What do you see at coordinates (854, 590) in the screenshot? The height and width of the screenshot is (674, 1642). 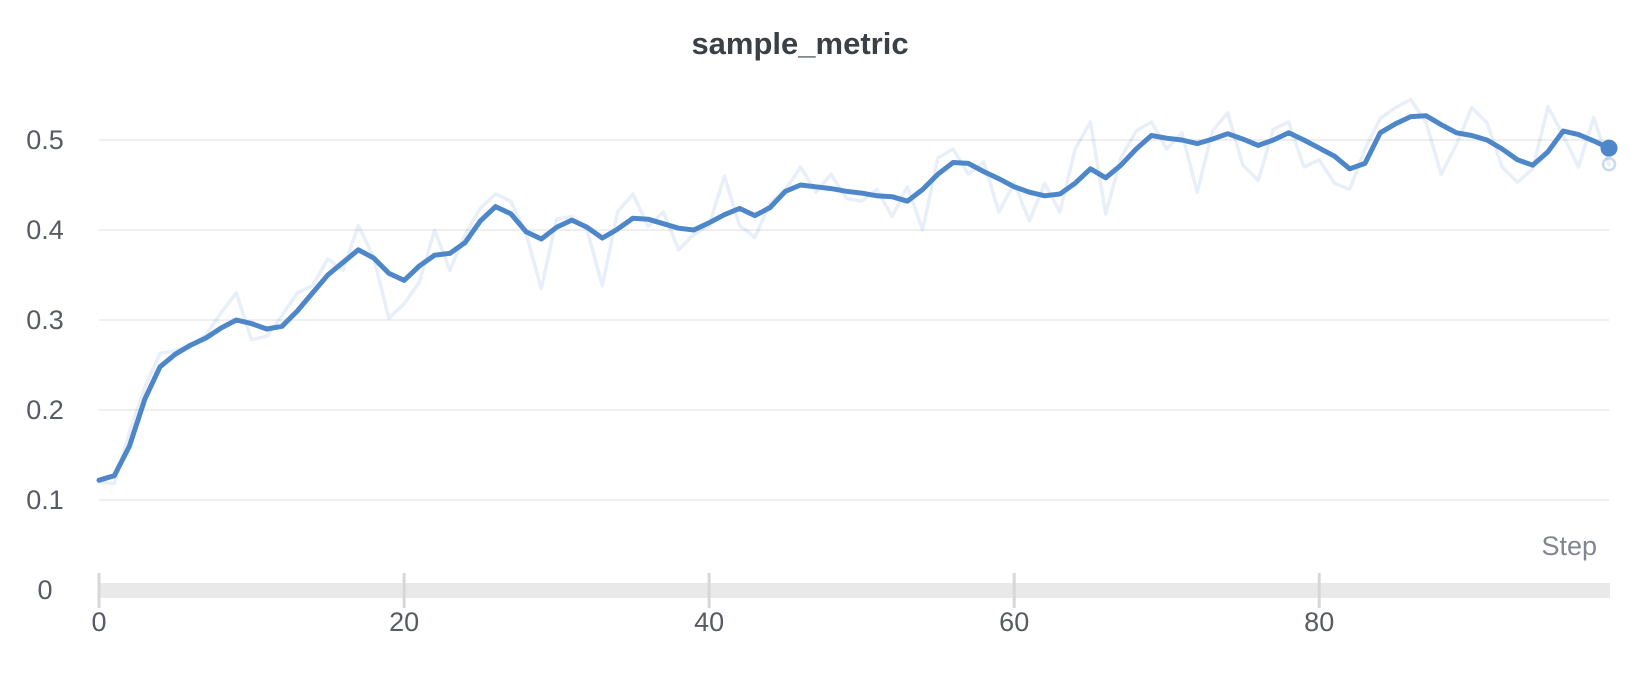 I see `x-axis-band` at bounding box center [854, 590].